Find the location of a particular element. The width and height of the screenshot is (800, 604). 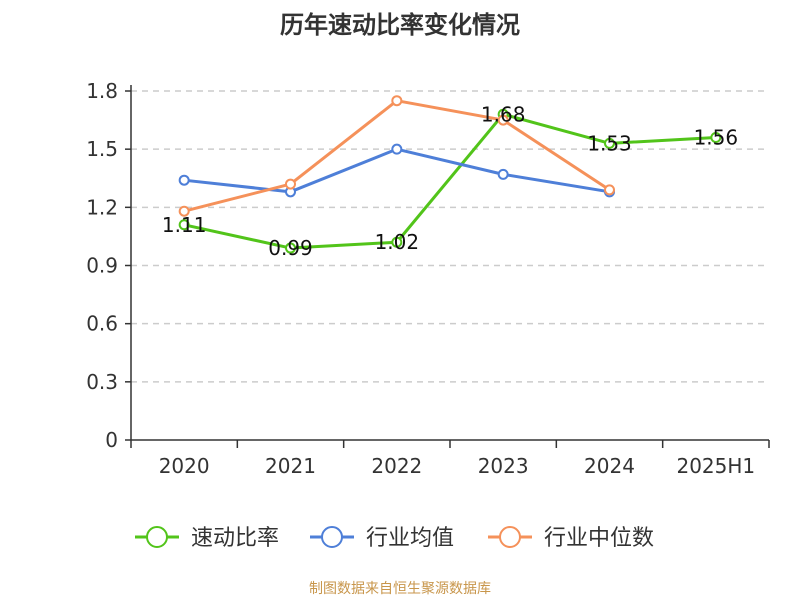

data-label: 1.11 is located at coordinates (184, 225).